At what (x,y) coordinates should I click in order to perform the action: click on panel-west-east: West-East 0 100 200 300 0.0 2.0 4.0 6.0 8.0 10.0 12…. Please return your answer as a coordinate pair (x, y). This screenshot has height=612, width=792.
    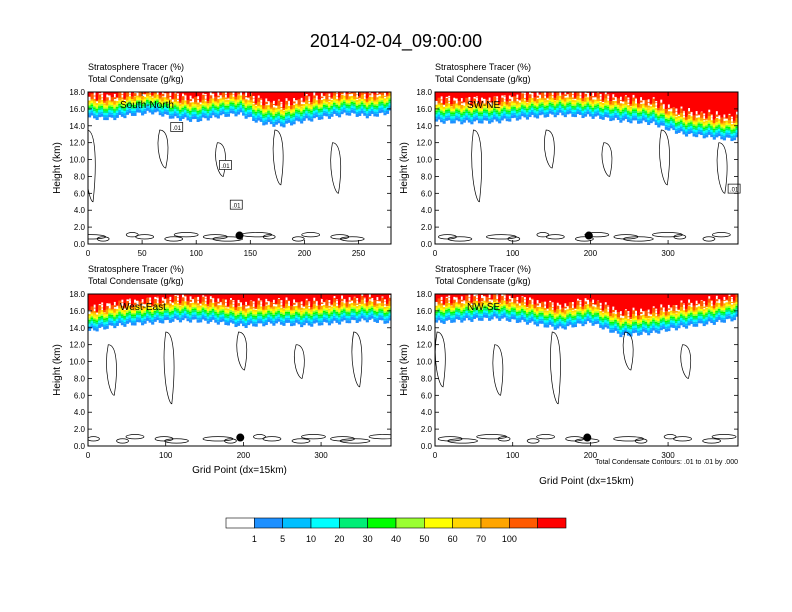
    Looking at the image, I should click on (222, 370).